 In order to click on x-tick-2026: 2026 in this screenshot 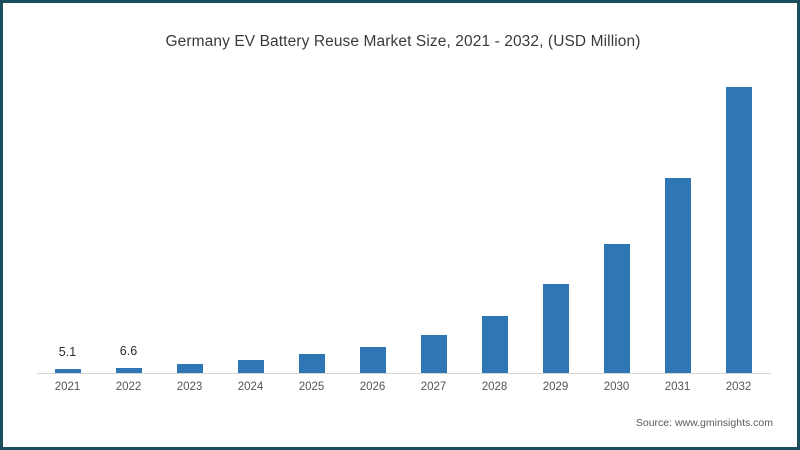, I will do `click(372, 387)`.